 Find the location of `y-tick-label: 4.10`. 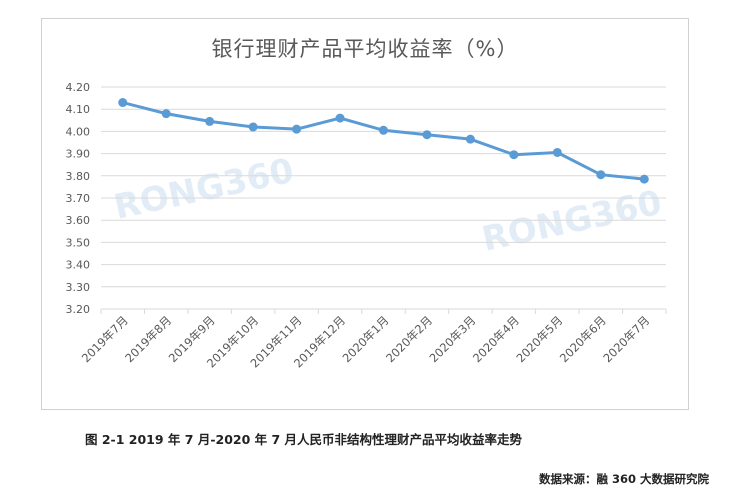

y-tick-label: 4.10 is located at coordinates (78, 109).